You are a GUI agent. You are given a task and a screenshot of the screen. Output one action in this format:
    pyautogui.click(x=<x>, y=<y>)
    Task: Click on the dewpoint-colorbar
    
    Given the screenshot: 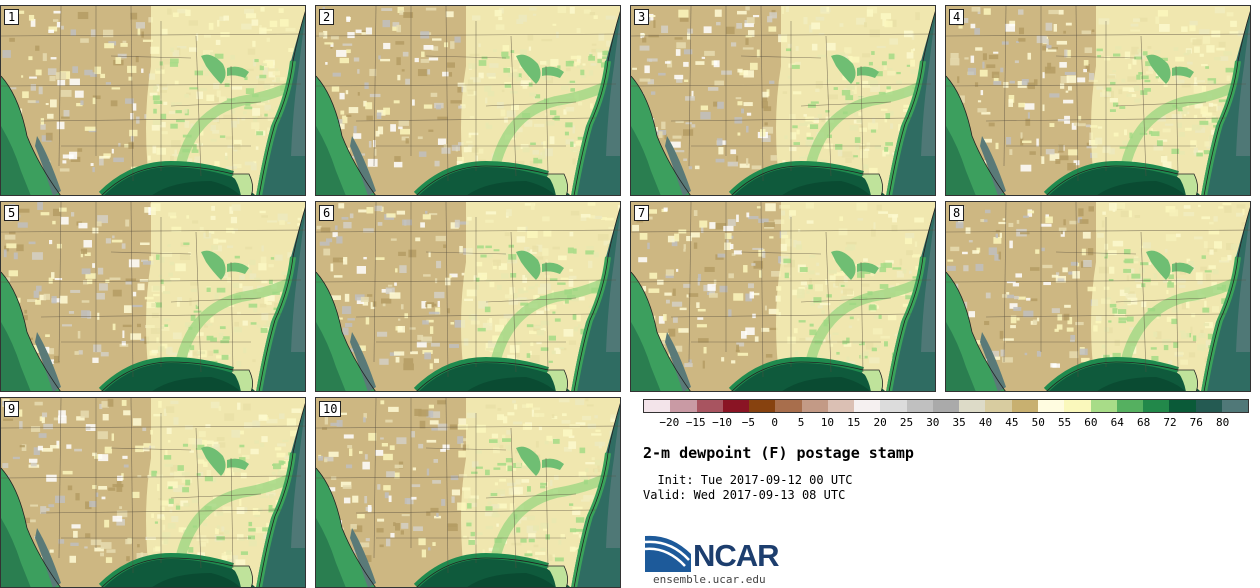 What is the action you would take?
    pyautogui.click(x=946, y=406)
    